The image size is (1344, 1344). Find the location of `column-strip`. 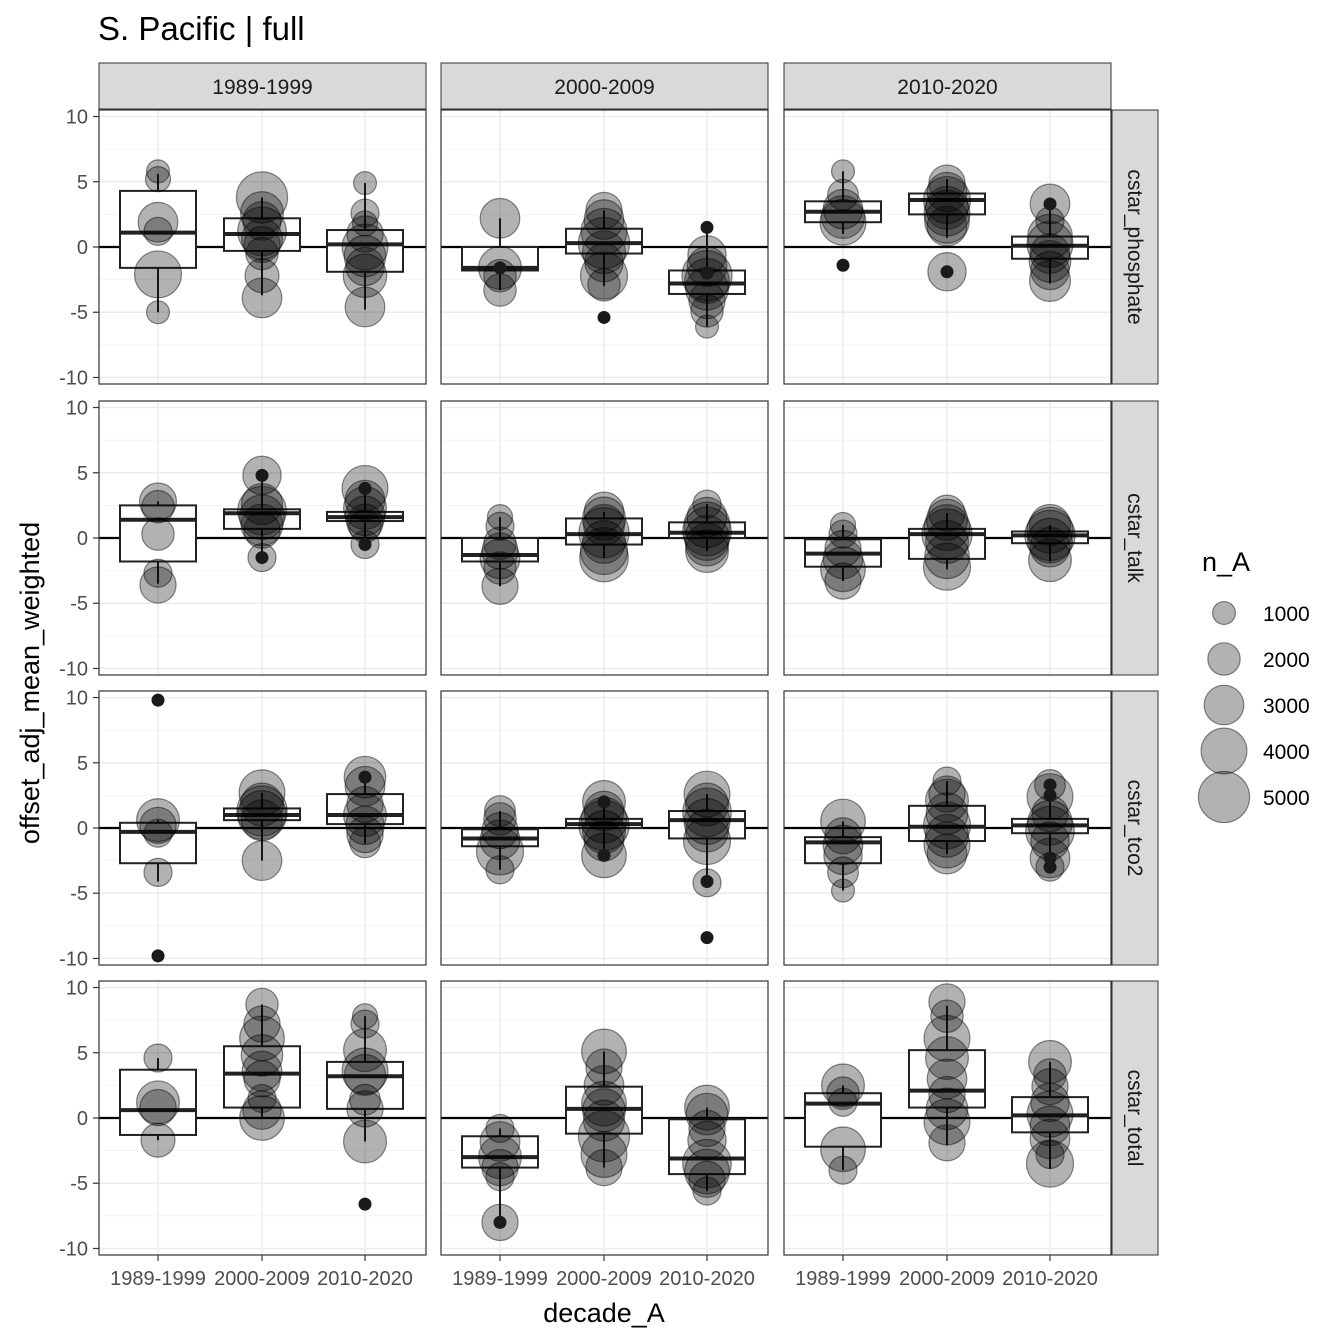

column-strip is located at coordinates (604, 86).